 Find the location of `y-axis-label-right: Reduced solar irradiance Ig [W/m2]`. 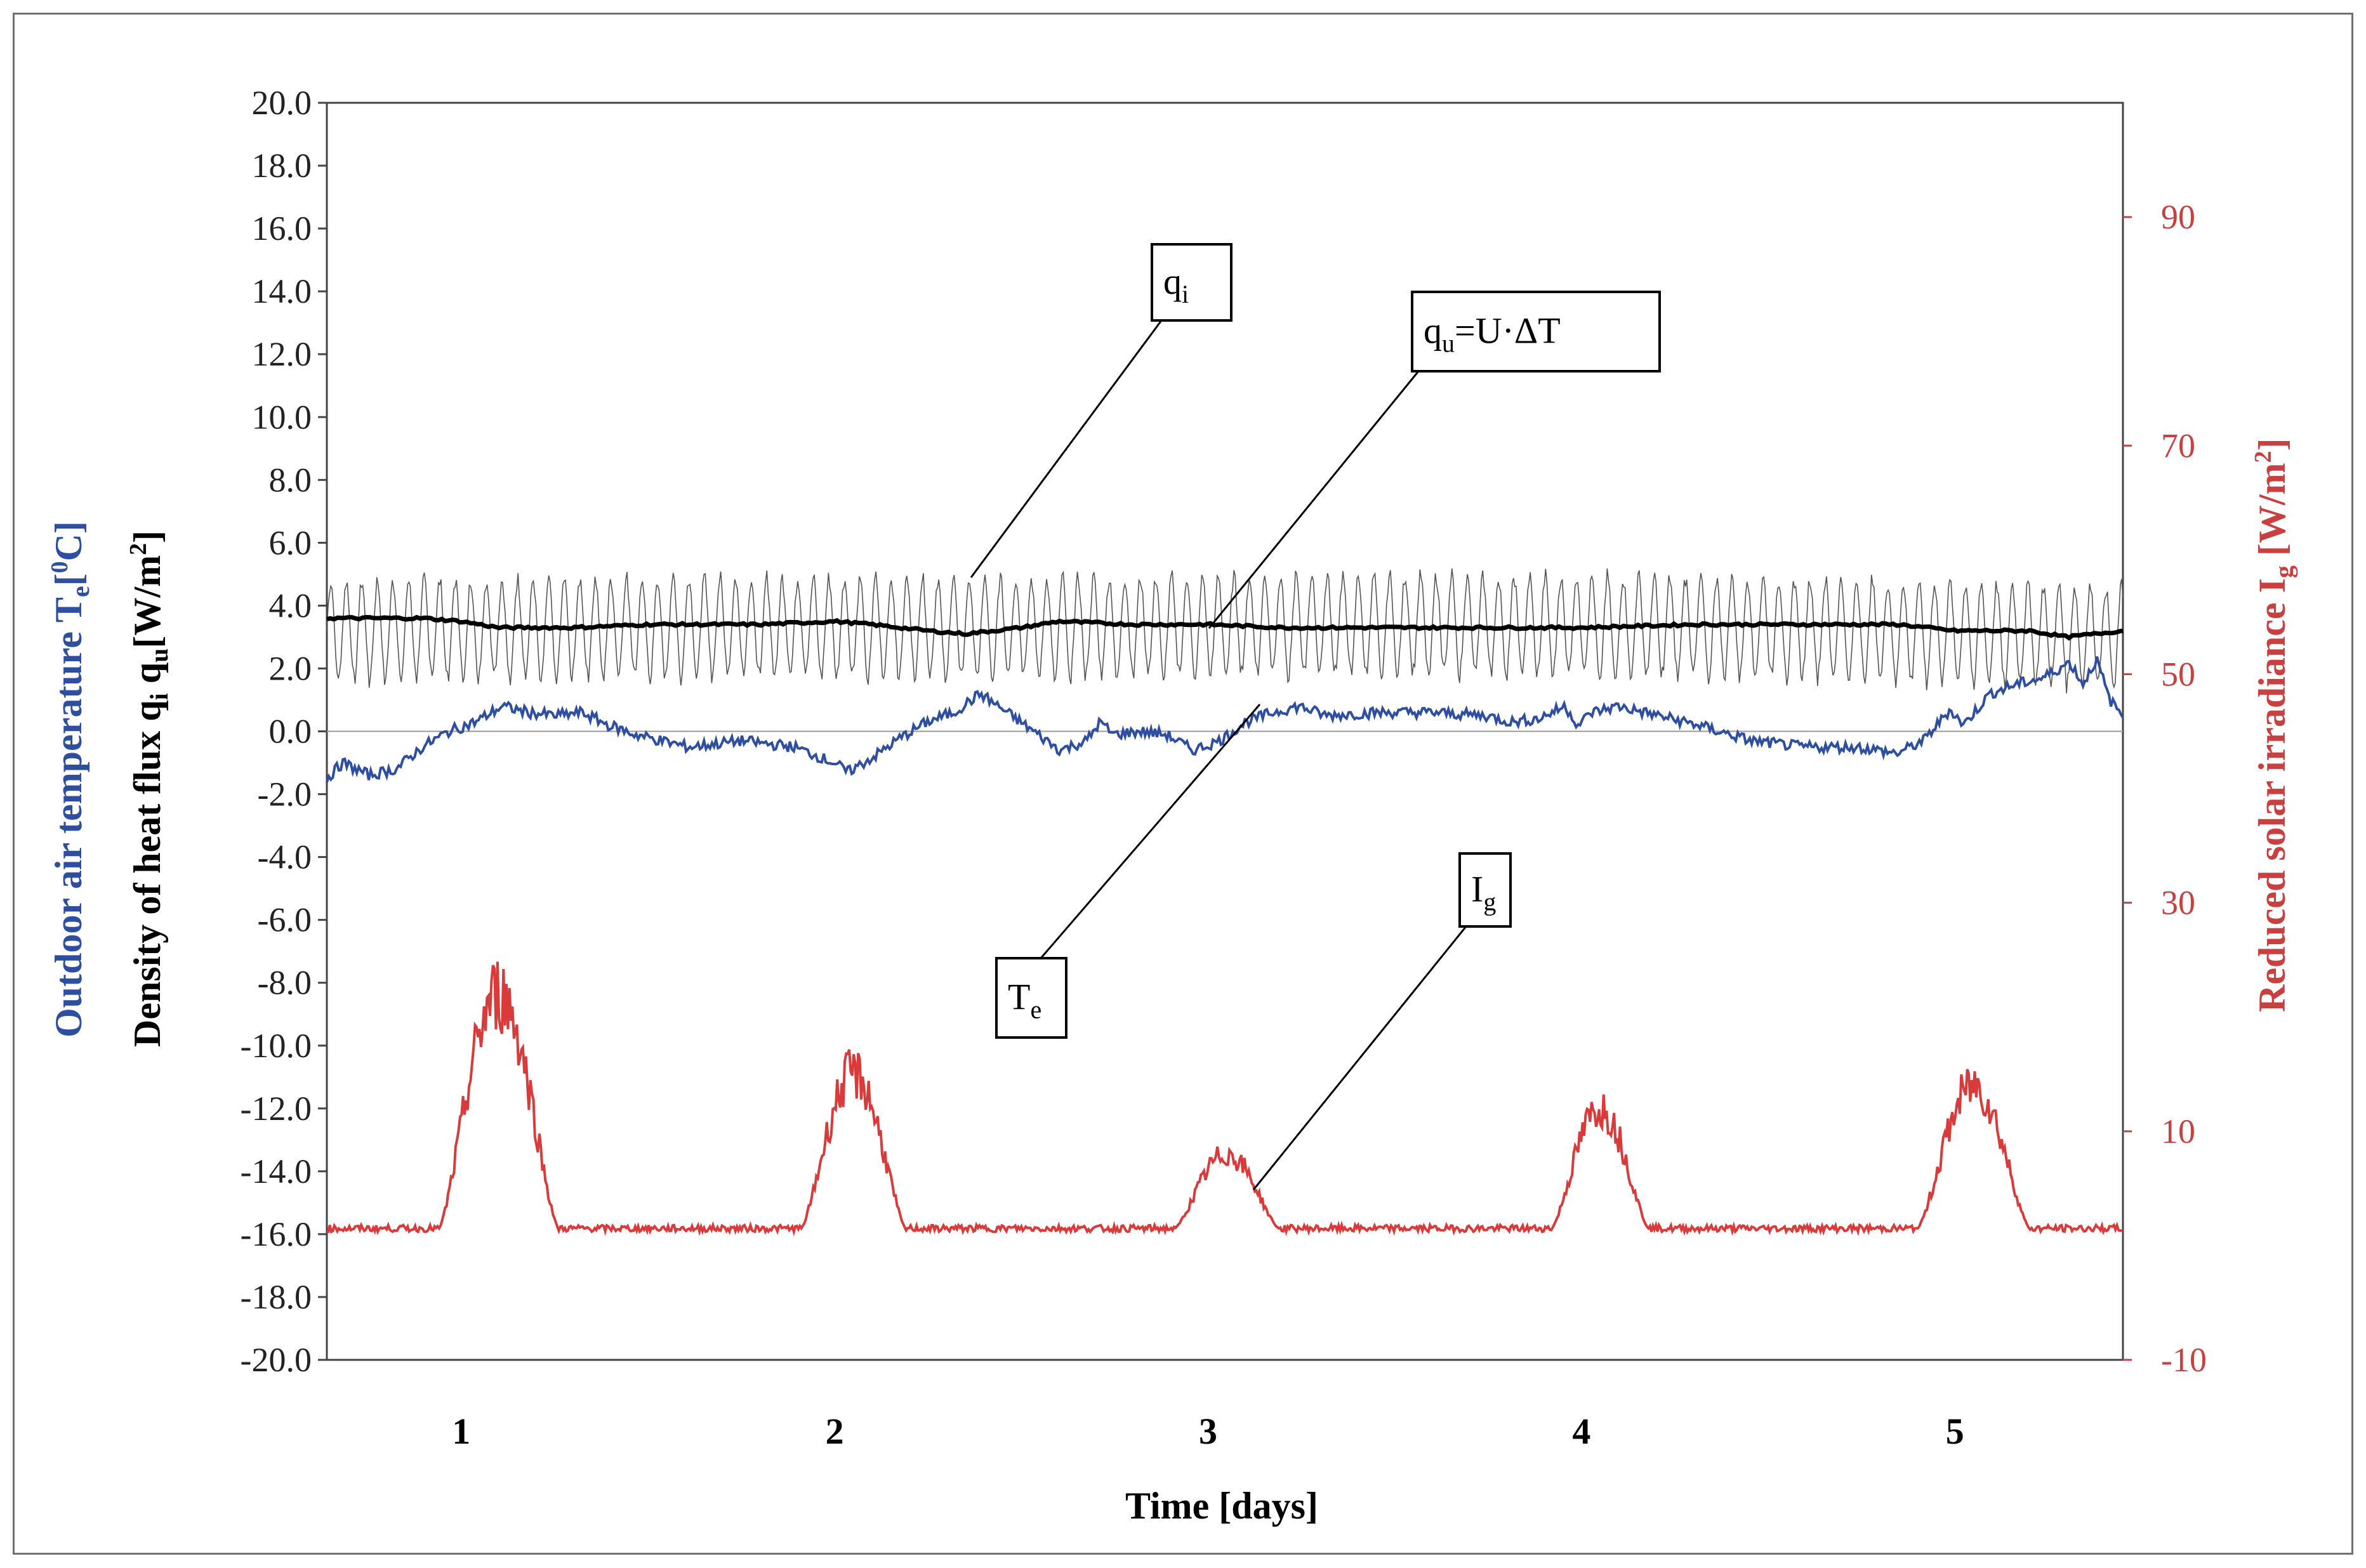

y-axis-label-right: Reduced solar irradiance Ig [W/m2] is located at coordinates (2274, 725).